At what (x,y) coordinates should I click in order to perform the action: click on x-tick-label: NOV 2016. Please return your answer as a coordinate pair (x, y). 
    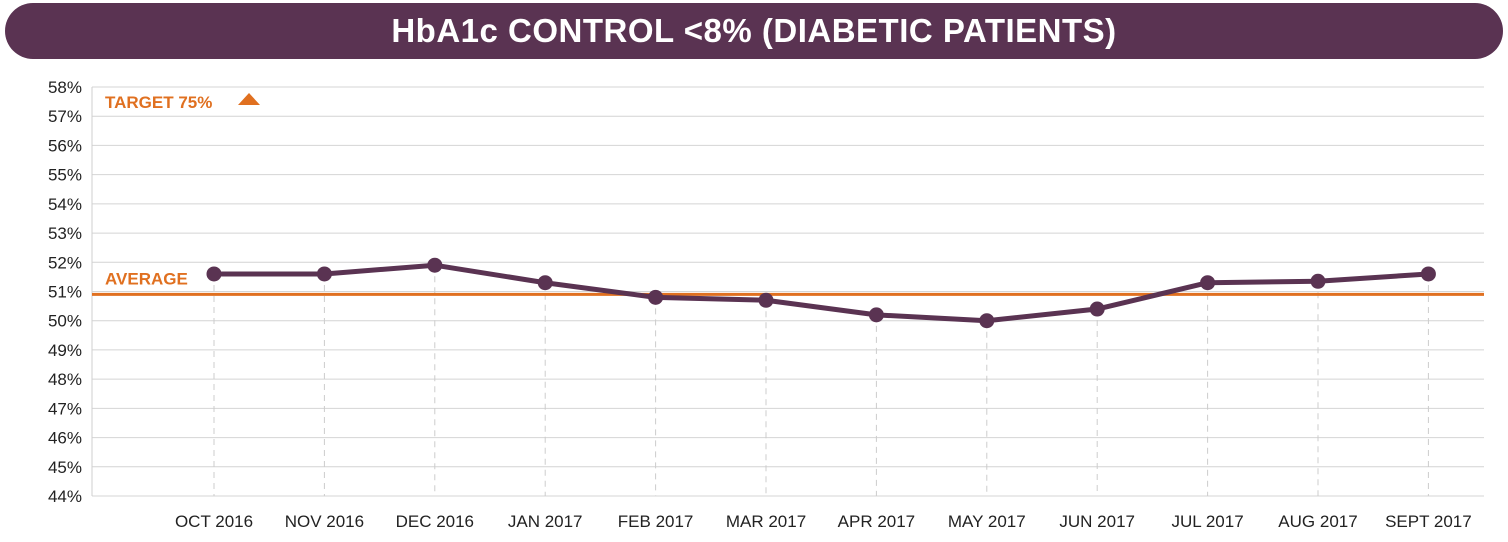
    Looking at the image, I should click on (324, 521).